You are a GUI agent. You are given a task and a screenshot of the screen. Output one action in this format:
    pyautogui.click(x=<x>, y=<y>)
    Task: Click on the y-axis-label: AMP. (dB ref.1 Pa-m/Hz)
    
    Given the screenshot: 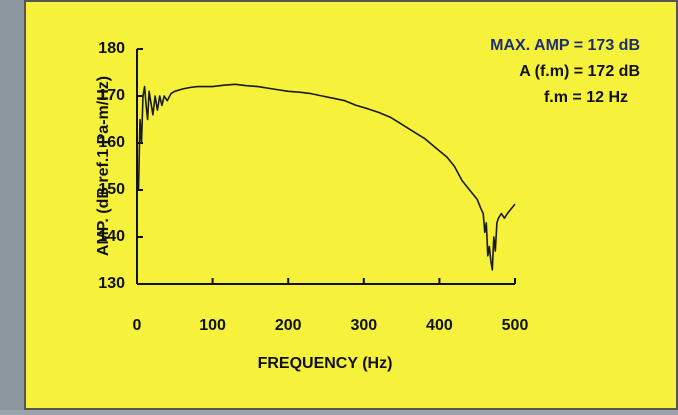 What is the action you would take?
    pyautogui.click(x=103, y=166)
    